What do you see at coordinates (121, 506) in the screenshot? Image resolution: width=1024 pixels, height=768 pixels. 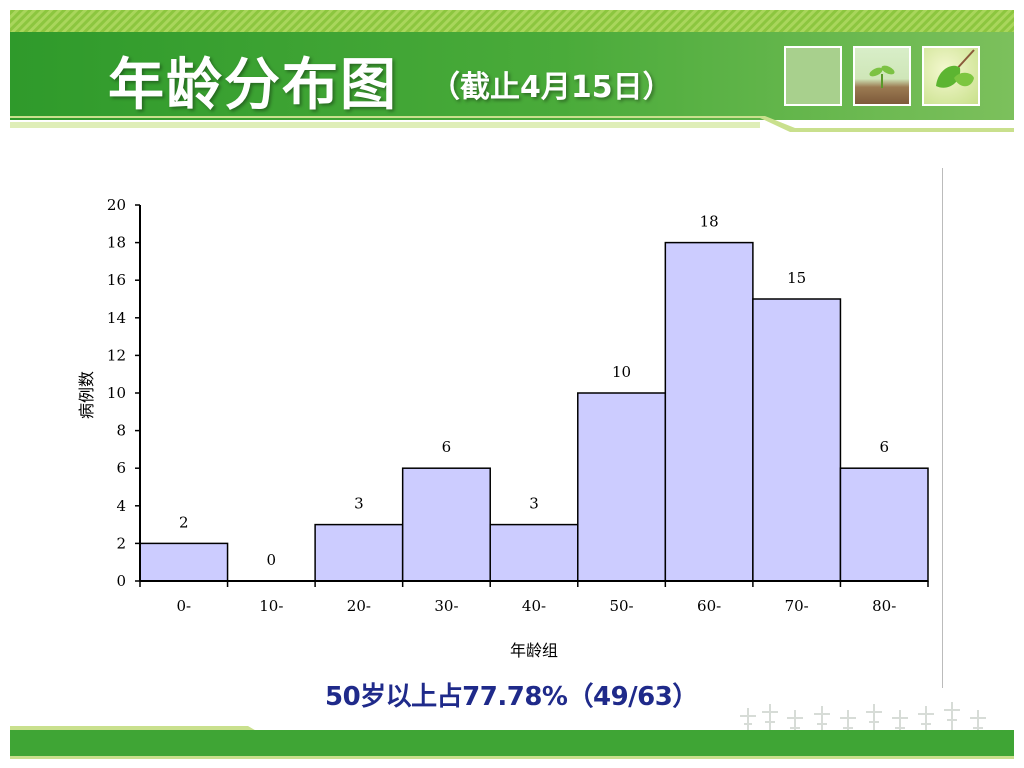 I see `y-tick-label-4: 4` at bounding box center [121, 506].